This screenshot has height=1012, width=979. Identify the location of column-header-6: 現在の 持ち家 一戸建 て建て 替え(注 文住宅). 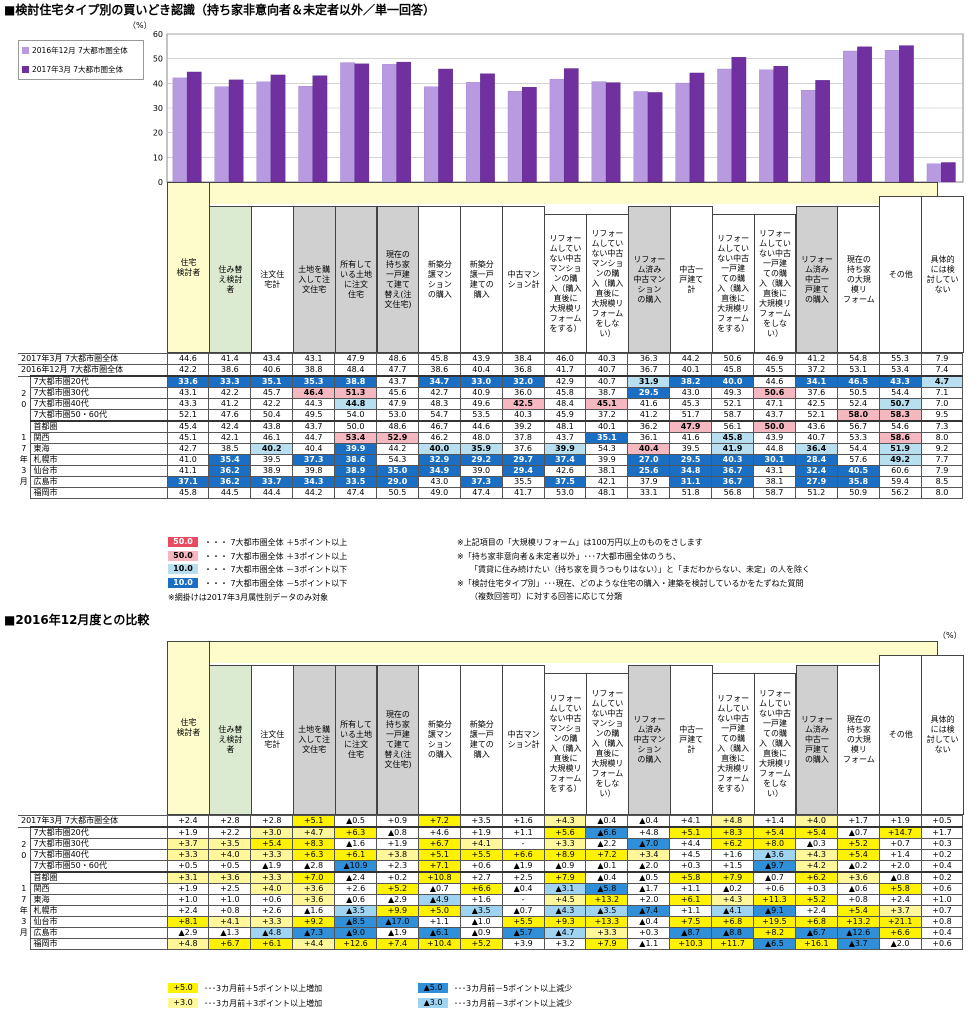
(398, 279).